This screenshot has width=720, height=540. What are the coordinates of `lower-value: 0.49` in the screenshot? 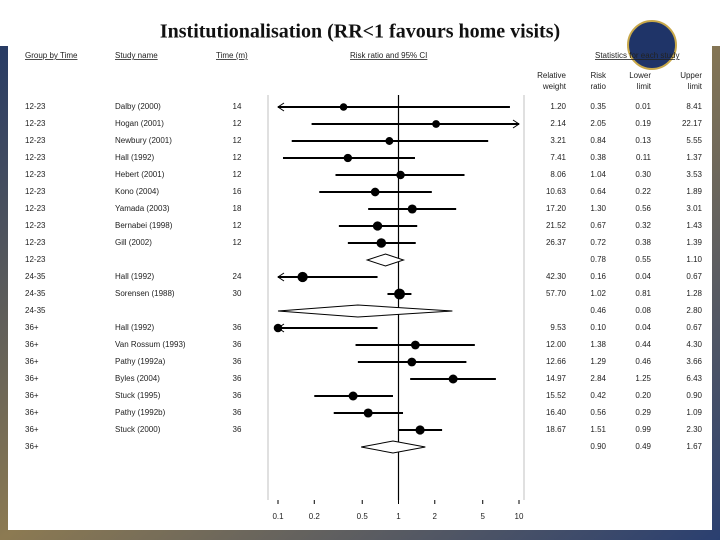 It's located at (643, 446).